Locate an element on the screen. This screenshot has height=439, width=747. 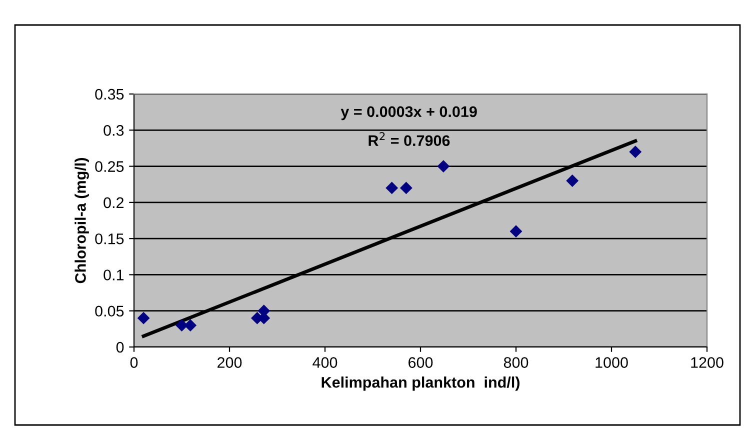
y-tick-label: 0.1 is located at coordinates (114, 275).